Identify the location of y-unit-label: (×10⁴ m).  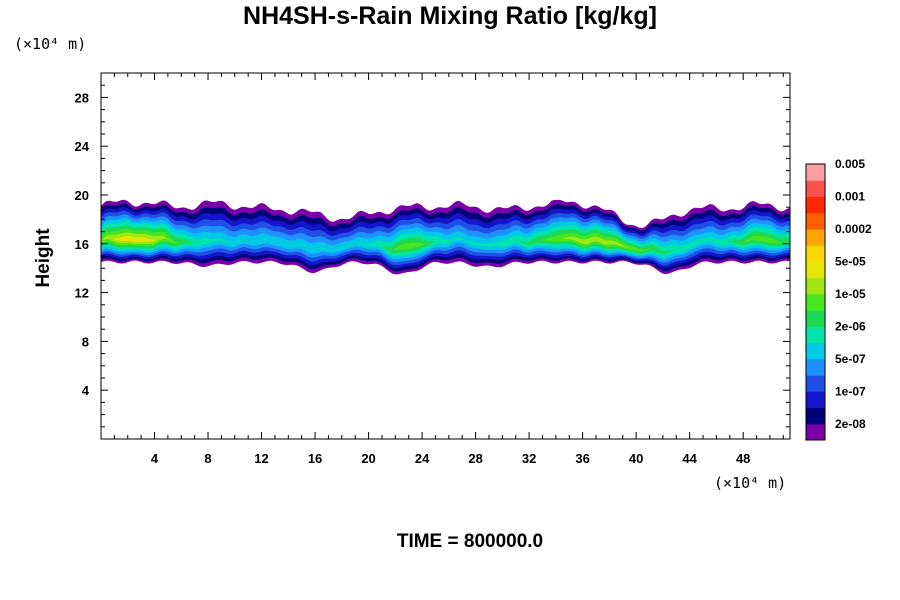
(50, 44).